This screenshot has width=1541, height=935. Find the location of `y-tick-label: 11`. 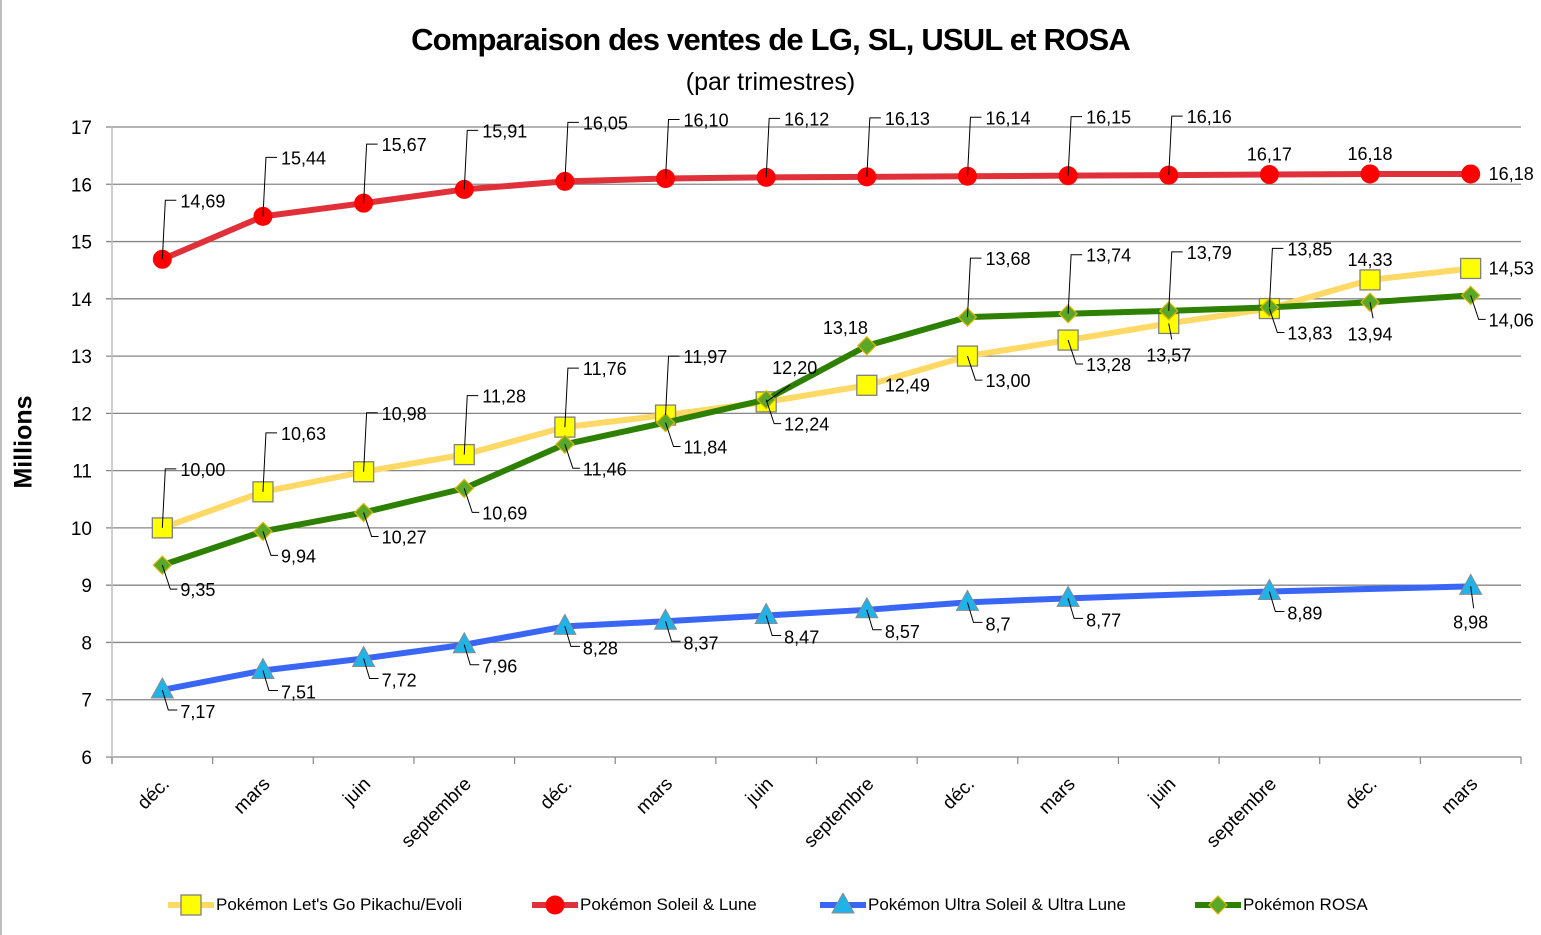

y-tick-label: 11 is located at coordinates (82, 472).